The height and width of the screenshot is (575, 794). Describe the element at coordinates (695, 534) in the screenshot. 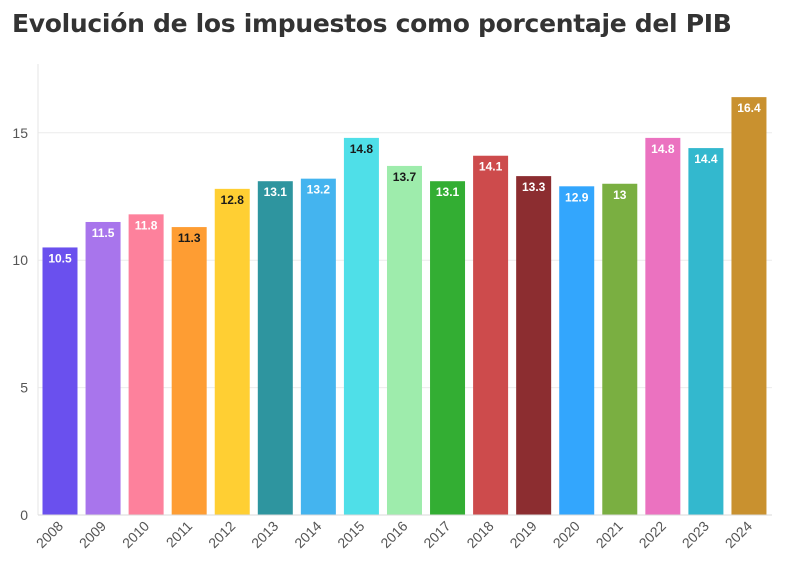

I see `x-tick-label: 2023` at that location.